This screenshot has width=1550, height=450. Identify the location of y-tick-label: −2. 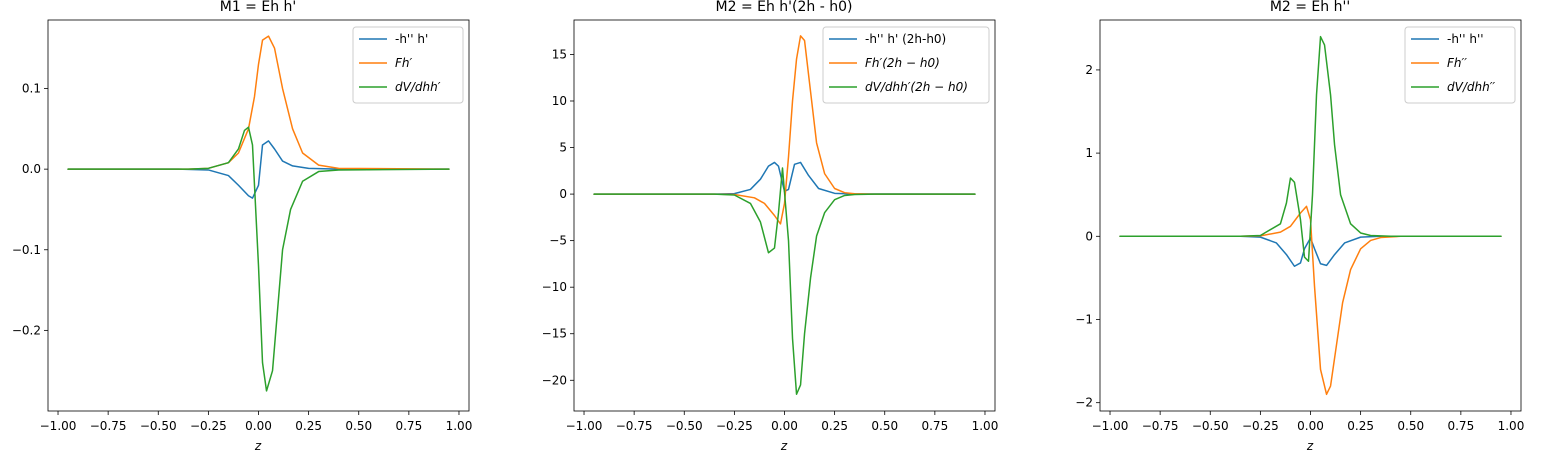
(1084, 403).